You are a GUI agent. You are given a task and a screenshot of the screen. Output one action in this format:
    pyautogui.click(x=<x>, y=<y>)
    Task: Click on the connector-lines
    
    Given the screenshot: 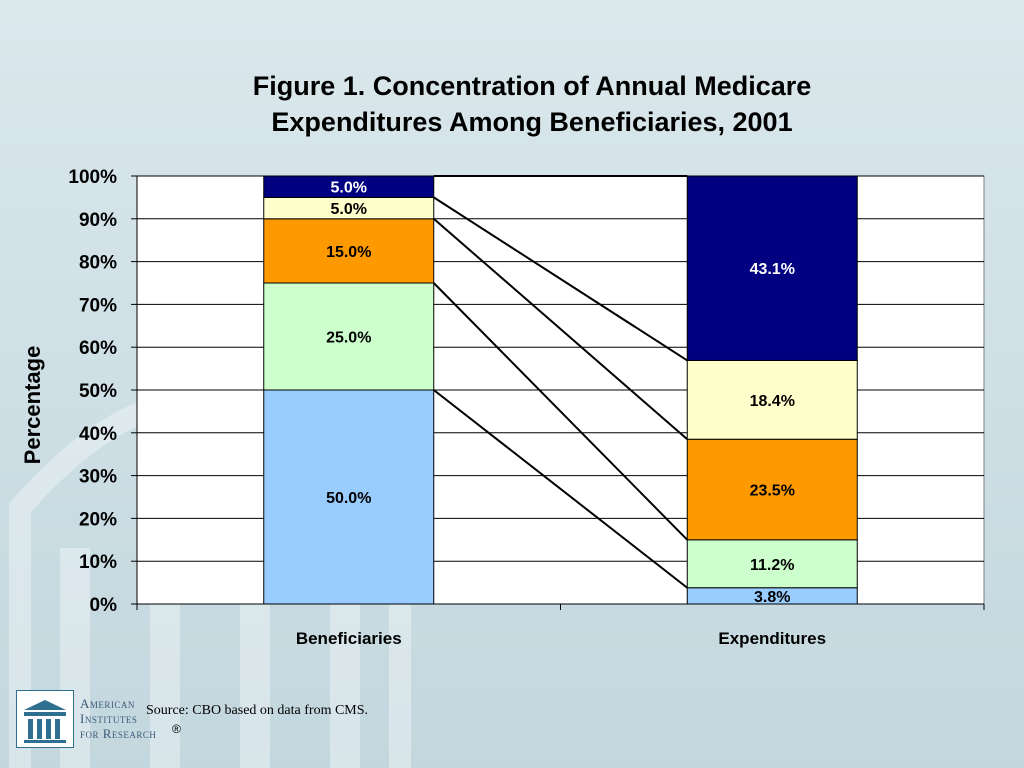 What is the action you would take?
    pyautogui.click(x=560, y=382)
    